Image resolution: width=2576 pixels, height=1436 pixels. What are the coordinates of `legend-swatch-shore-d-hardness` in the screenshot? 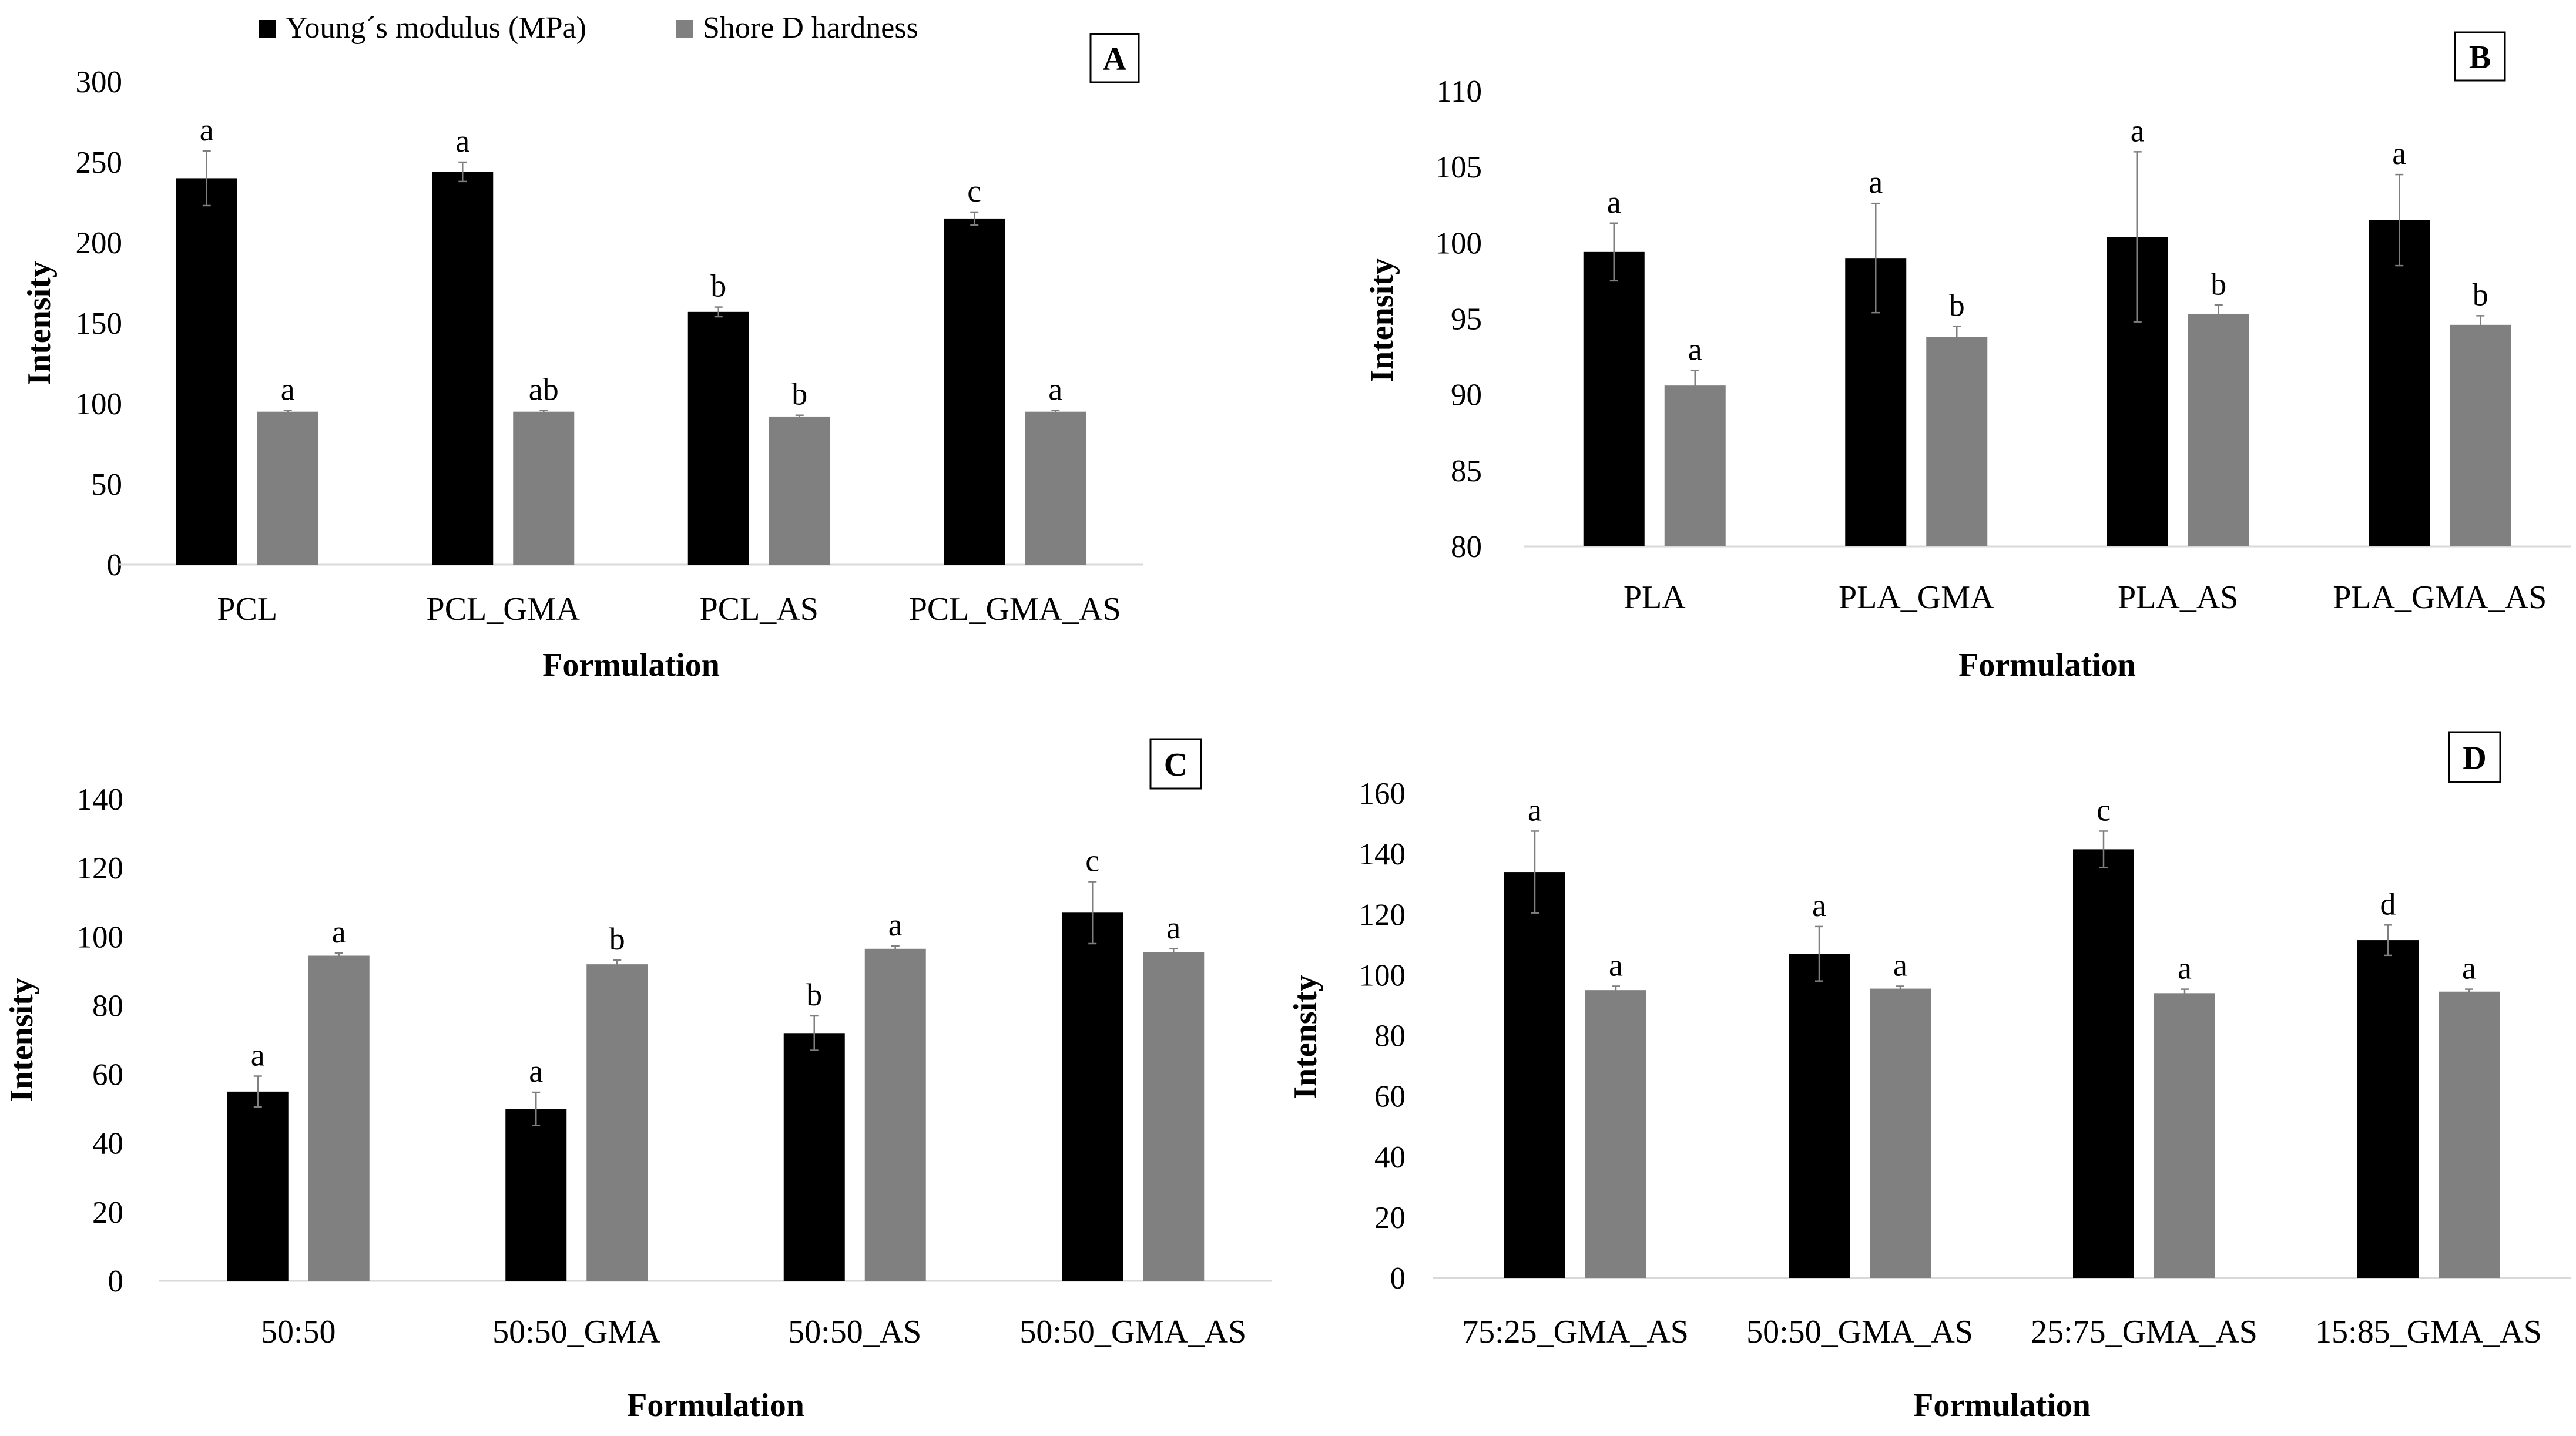 It's located at (684, 29).